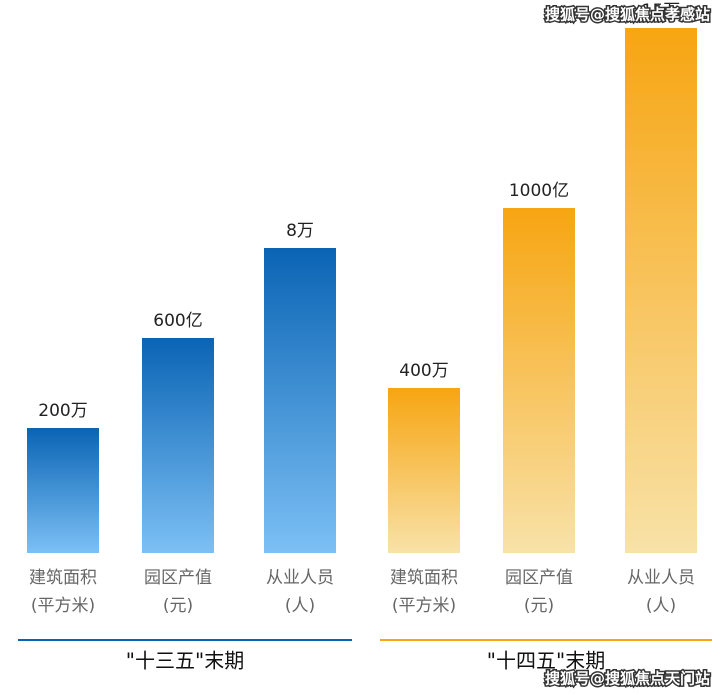  I want to click on group-name: "十三五"末期, so click(185, 661).